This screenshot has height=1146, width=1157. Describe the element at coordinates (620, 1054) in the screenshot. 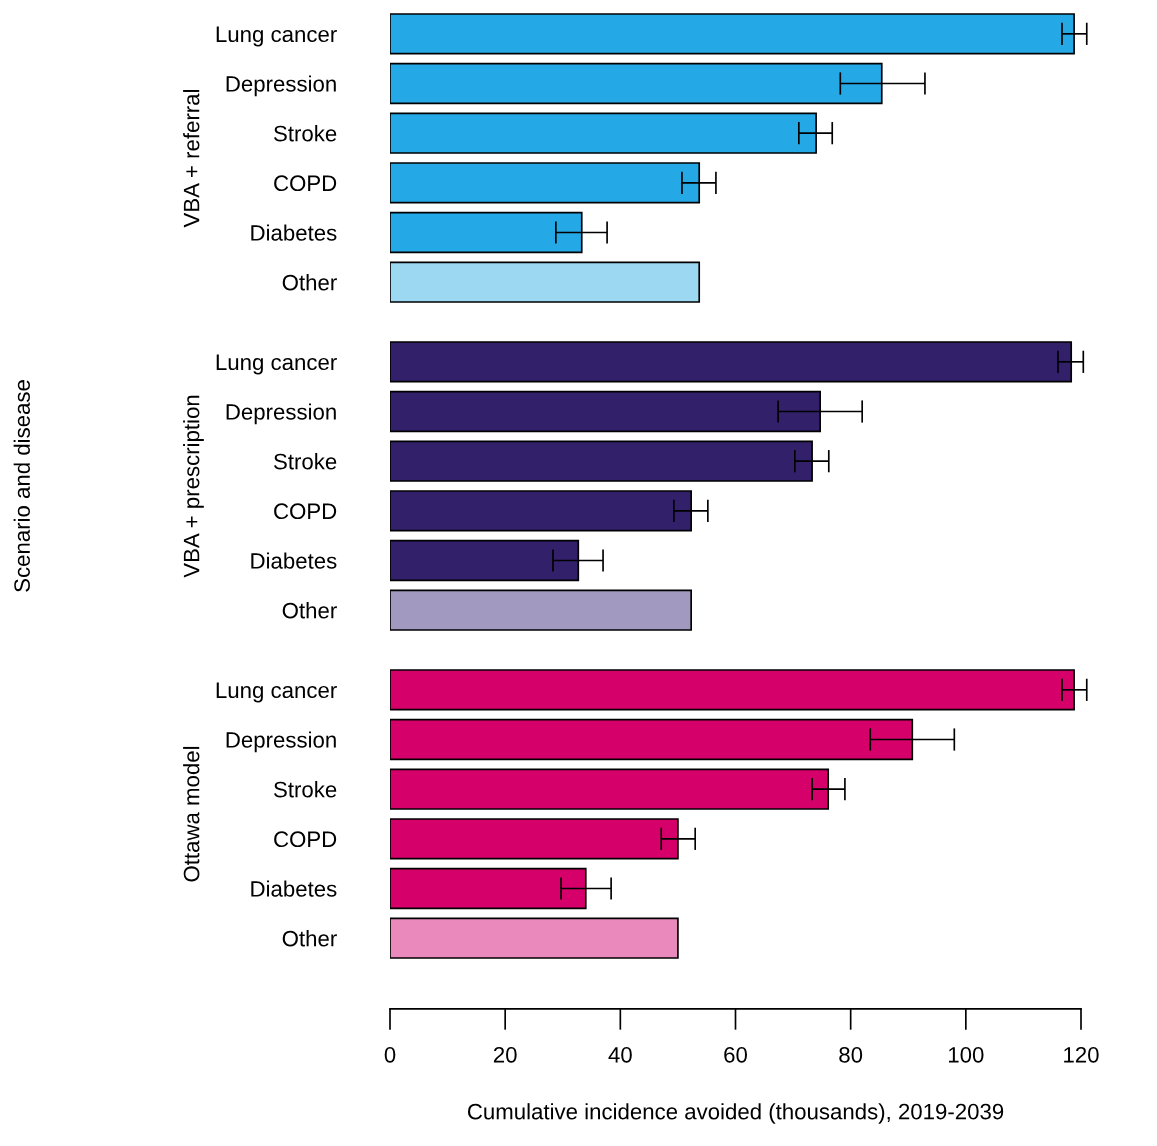

I see `x-tick-label: 40` at that location.